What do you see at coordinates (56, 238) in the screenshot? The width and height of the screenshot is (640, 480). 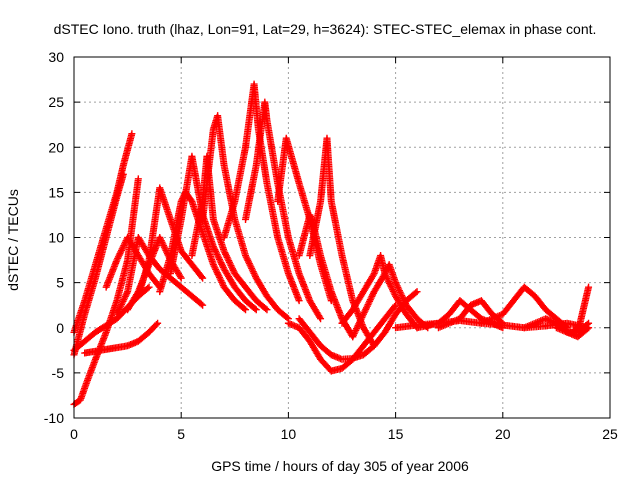 I see `y-tick-label: 10` at bounding box center [56, 238].